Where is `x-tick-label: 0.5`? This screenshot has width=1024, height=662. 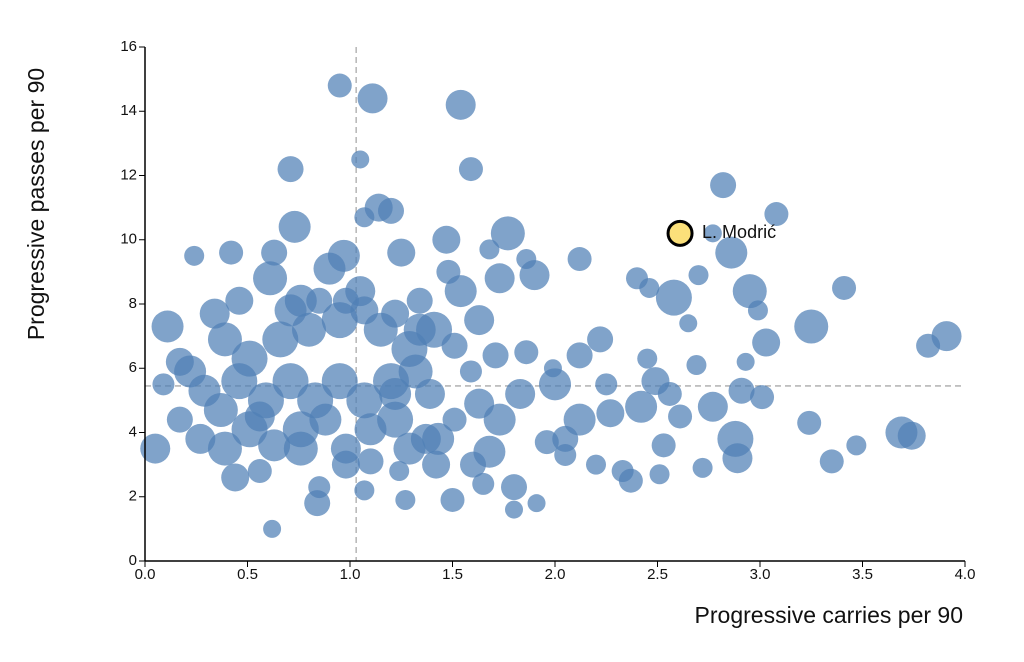 x-tick-label: 0.5 is located at coordinates (247, 574).